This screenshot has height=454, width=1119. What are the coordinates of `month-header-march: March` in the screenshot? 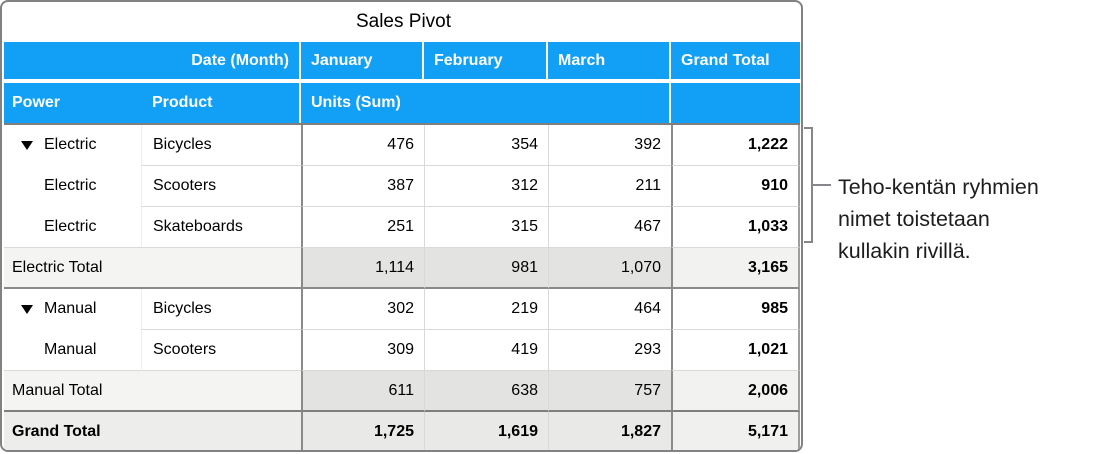 It's located at (609, 60).